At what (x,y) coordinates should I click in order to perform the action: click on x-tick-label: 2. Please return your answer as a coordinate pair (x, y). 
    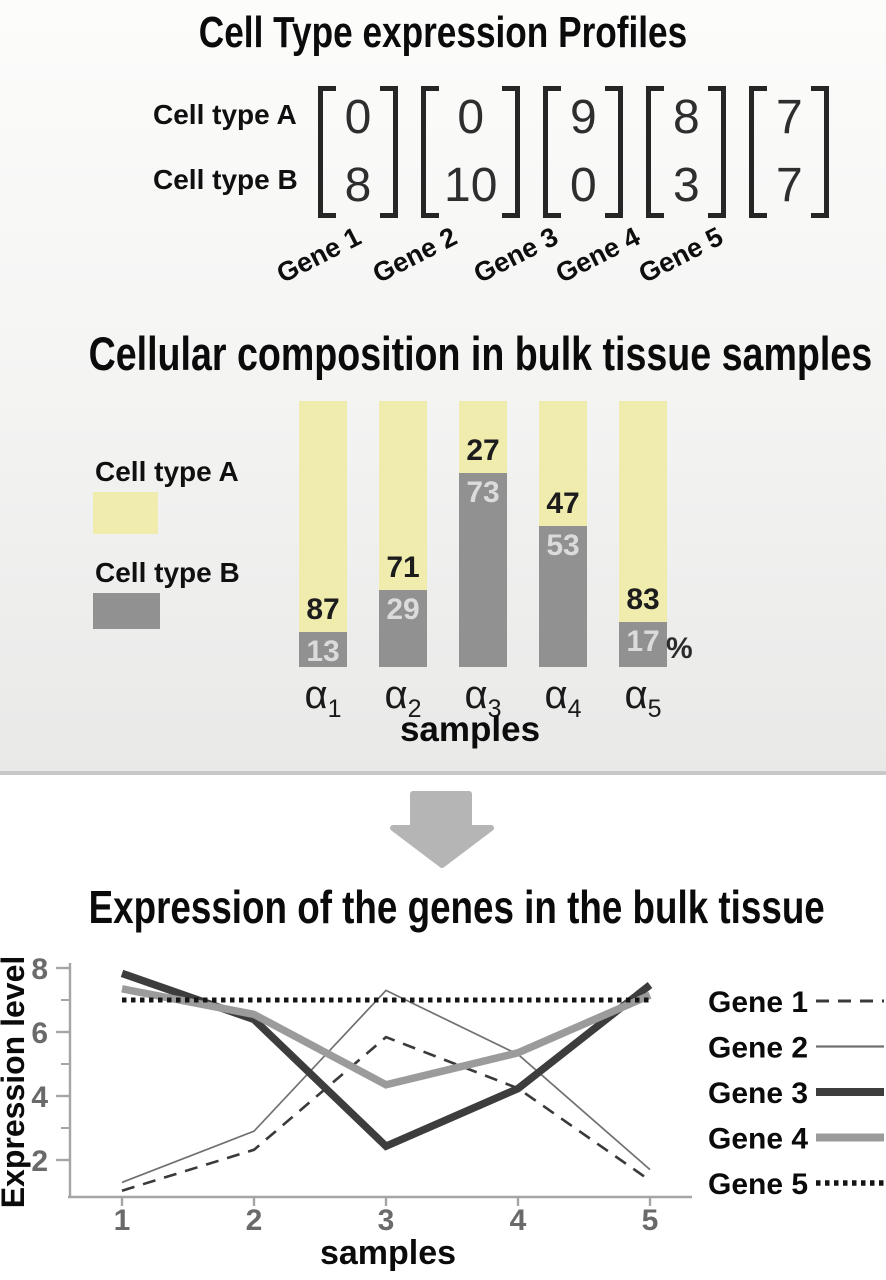
    Looking at the image, I should click on (254, 1220).